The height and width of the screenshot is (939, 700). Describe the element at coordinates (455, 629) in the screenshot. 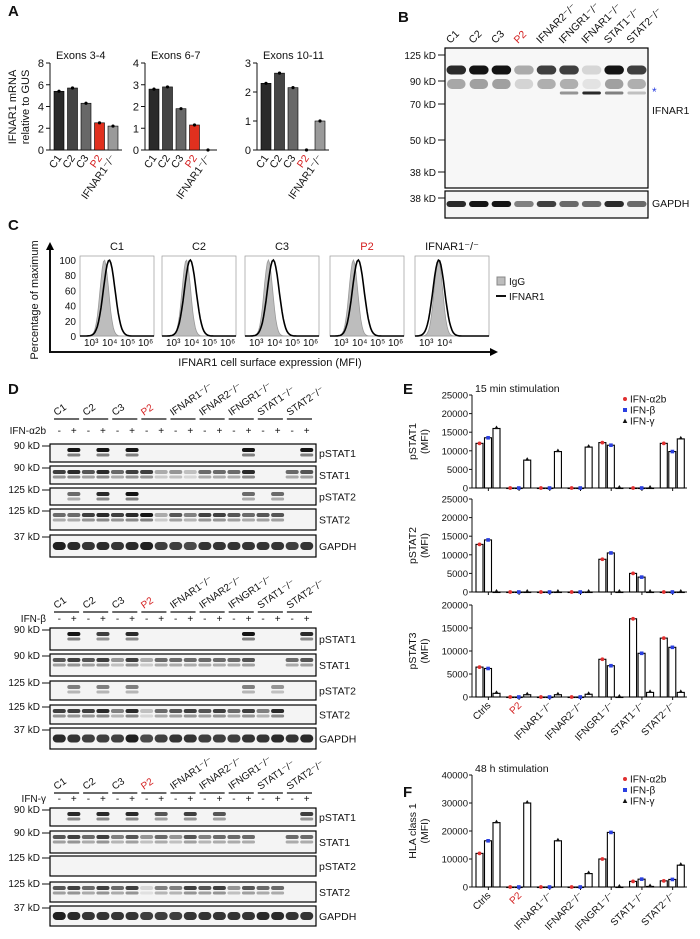

I see `y-tick-label: 15000` at that location.